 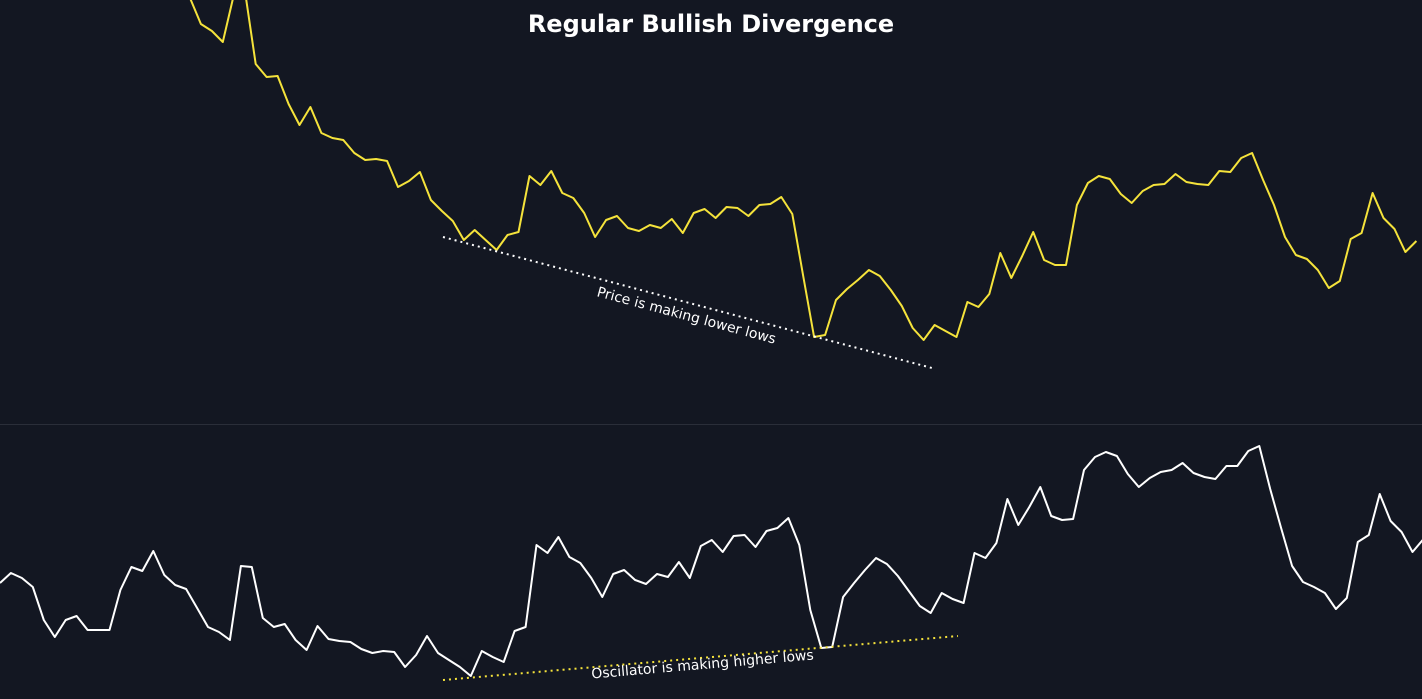 I want to click on price-lower-lows-trendline, so click(x=687, y=302).